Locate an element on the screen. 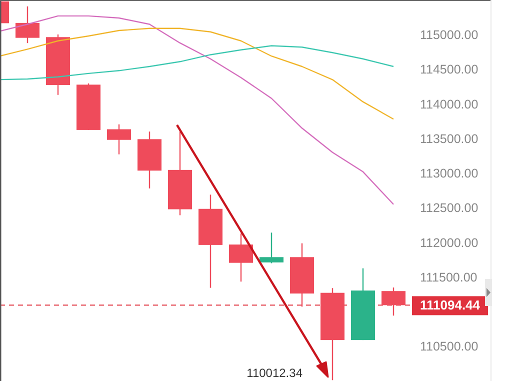 This screenshot has width=518, height=381. y-tick-label: 114000.00 is located at coordinates (449, 104).